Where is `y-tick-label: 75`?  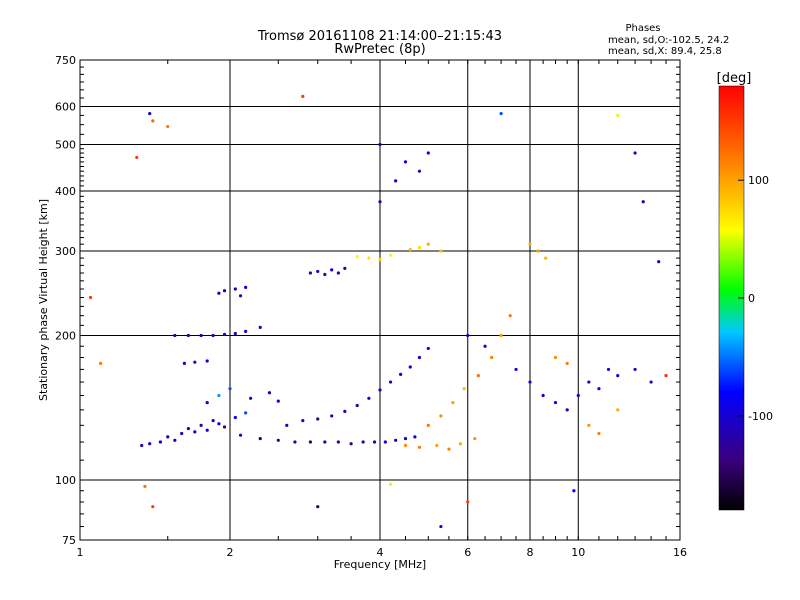 y-tick-label: 75 is located at coordinates (69, 540).